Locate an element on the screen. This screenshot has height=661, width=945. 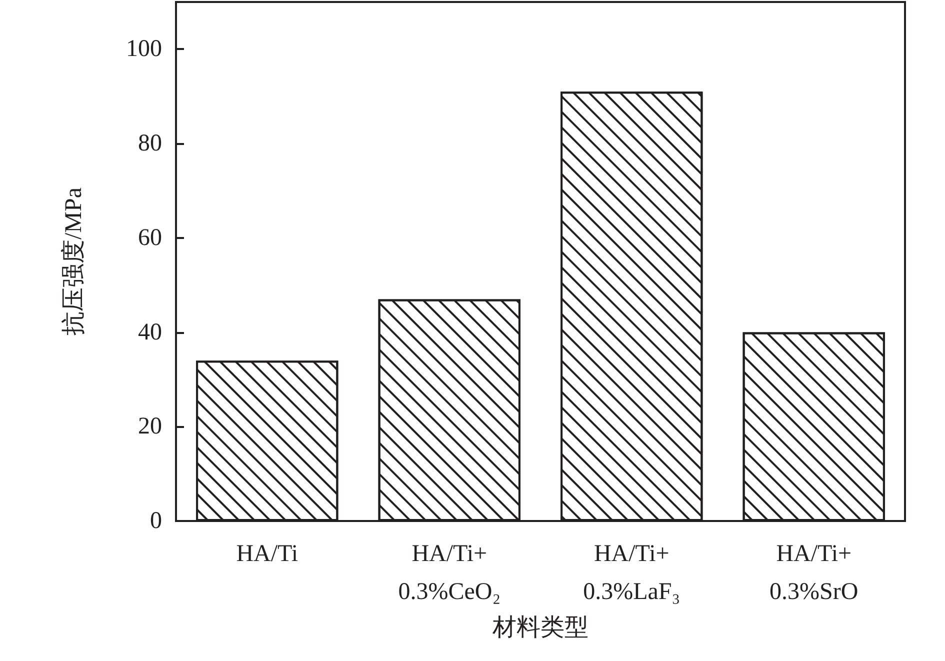
y-tick-label: 60 is located at coordinates (150, 237).